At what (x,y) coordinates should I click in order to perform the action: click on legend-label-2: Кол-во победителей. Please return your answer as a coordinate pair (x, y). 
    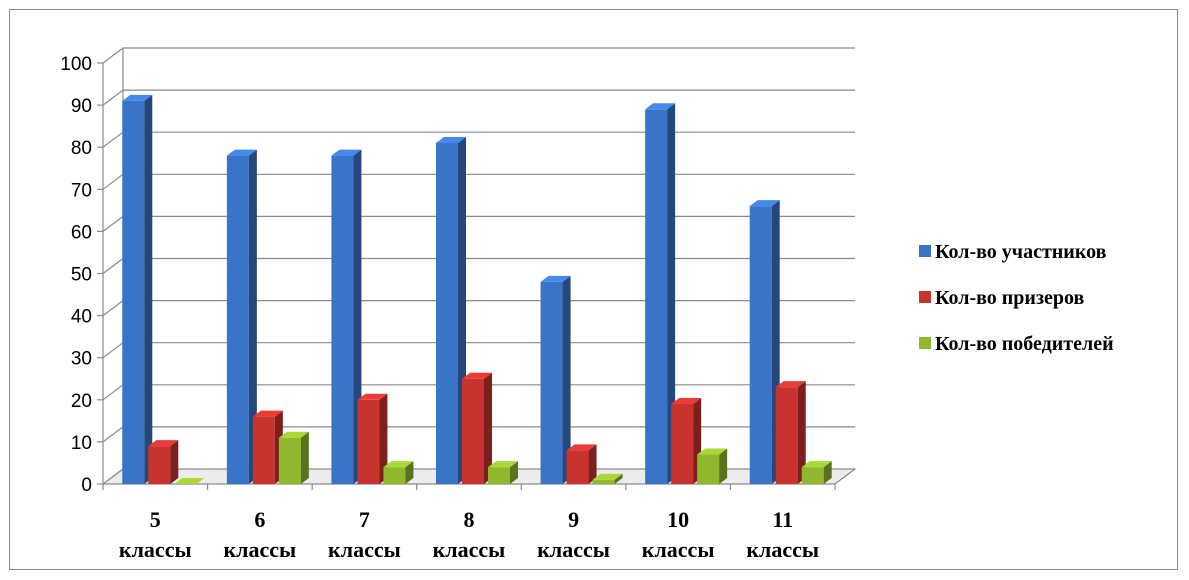
    Looking at the image, I should click on (1024, 344).